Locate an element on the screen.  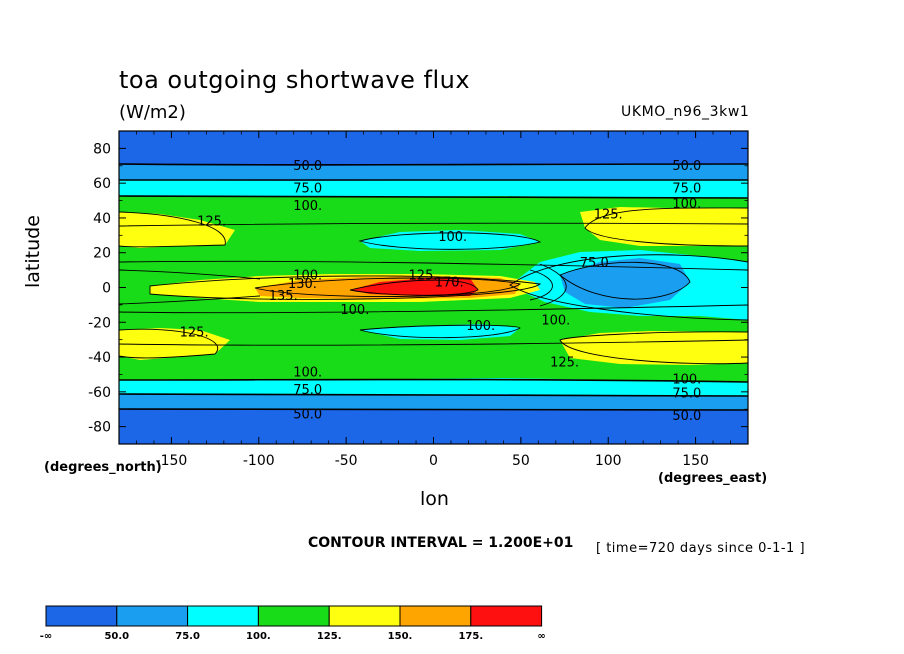
x-tick-label: -150 is located at coordinates (172, 461).